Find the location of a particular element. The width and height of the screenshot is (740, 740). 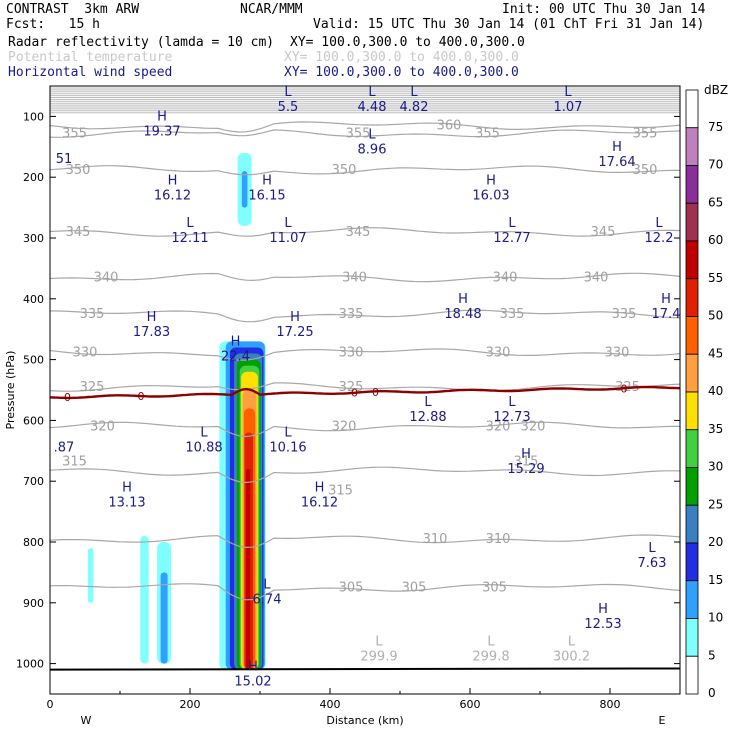

y-tick-label: 900 is located at coordinates (33, 603).